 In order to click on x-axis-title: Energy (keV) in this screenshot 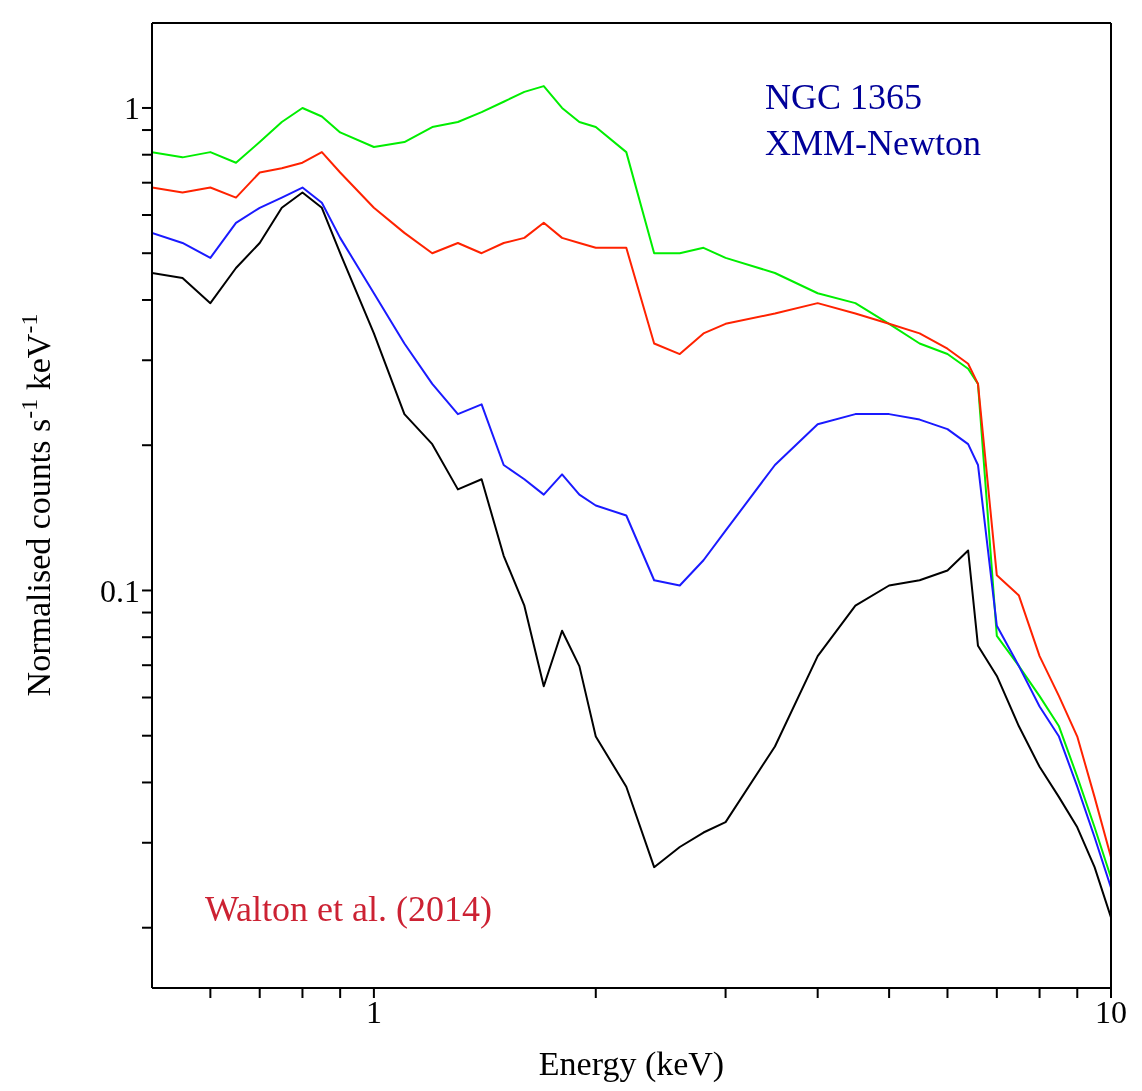, I will do `click(631, 1064)`.